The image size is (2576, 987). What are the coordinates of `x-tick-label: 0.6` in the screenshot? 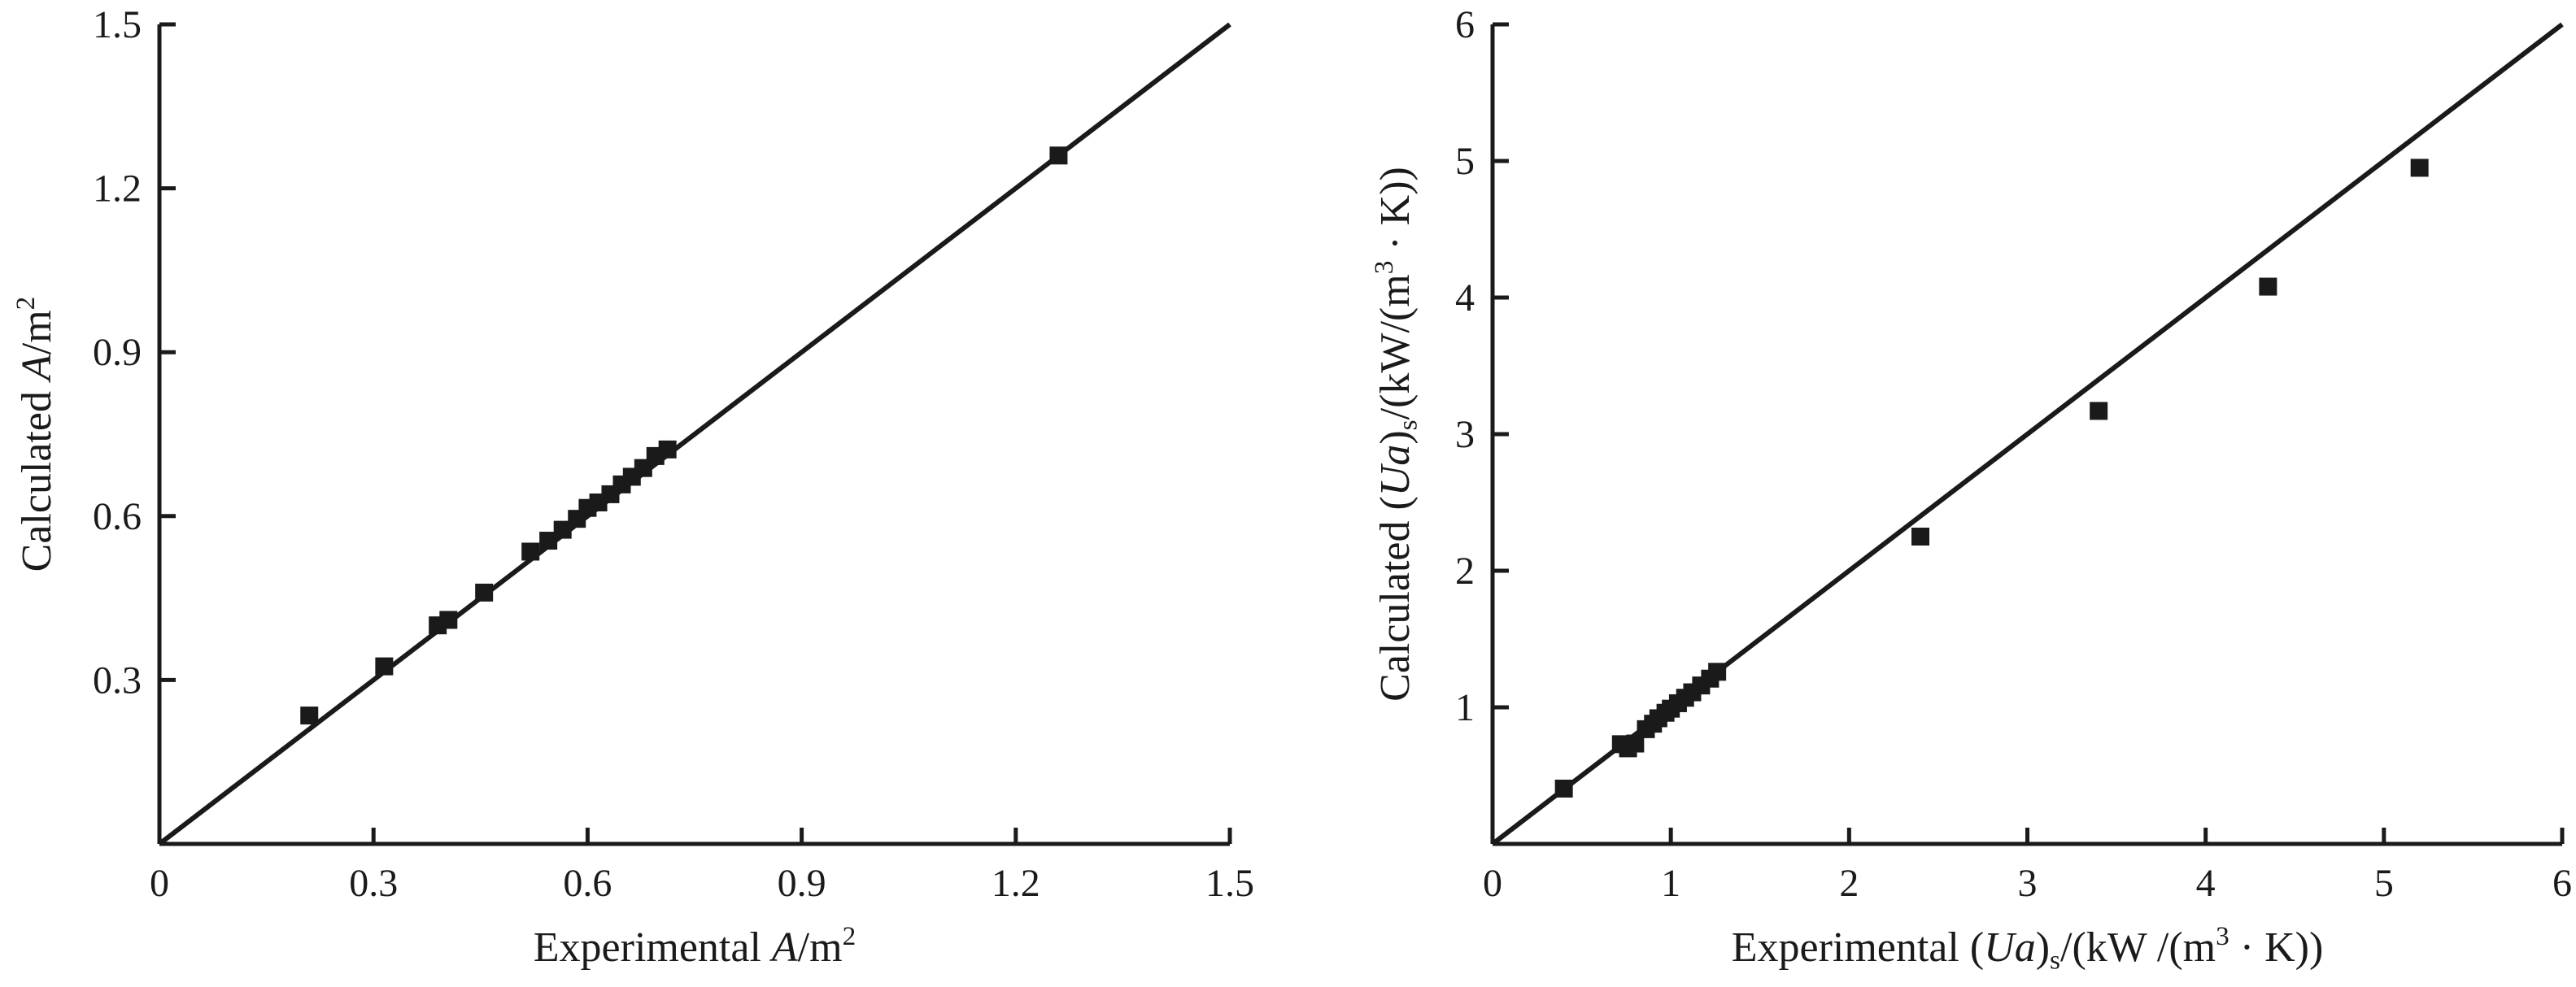 It's located at (587, 883).